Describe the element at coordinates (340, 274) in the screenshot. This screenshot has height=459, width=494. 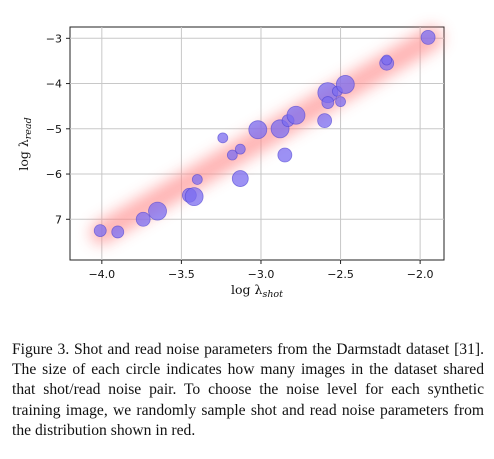
I see `x-tick-label: −2.5` at that location.